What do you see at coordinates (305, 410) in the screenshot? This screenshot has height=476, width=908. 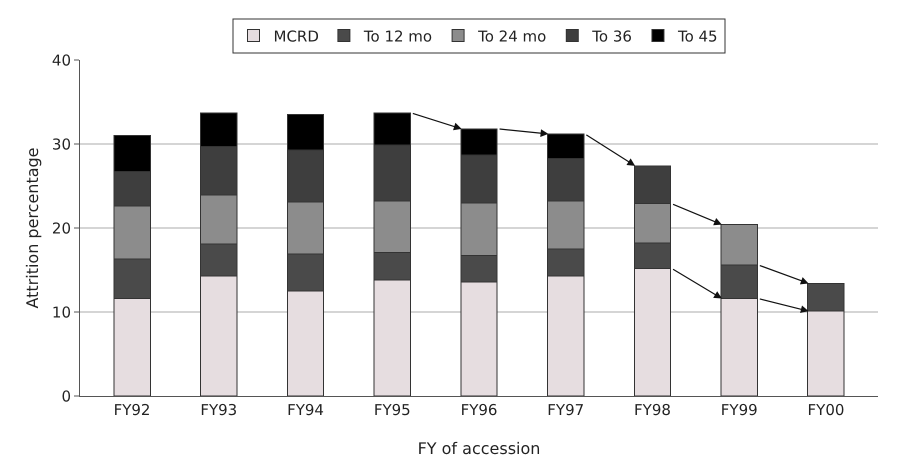 I see `x-tick-label: FY94` at bounding box center [305, 410].